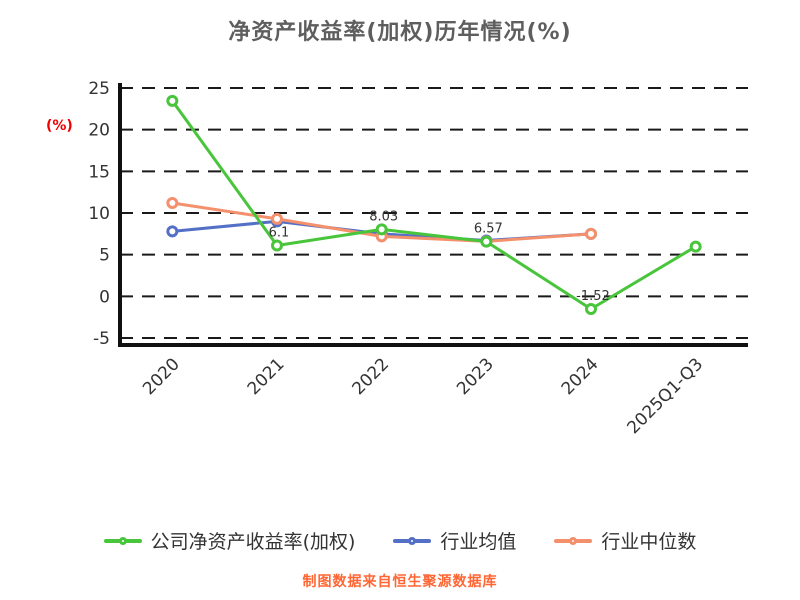 This screenshot has height=600, width=800. I want to click on legend-item-1: 行业均值, so click(454, 540).